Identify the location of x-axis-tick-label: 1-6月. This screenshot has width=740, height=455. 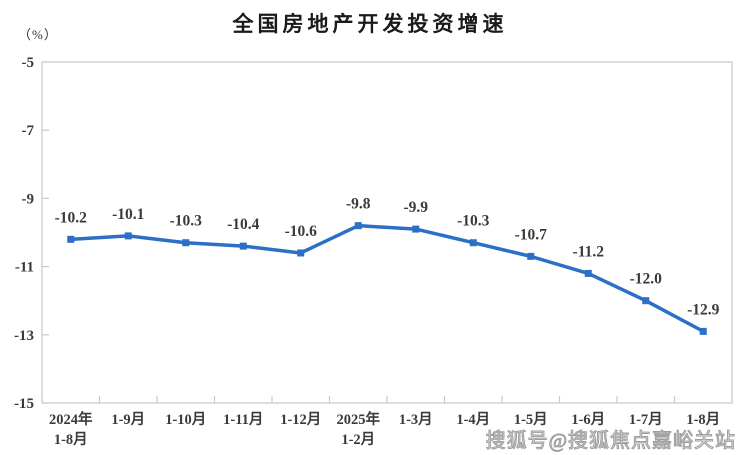
(588, 419).